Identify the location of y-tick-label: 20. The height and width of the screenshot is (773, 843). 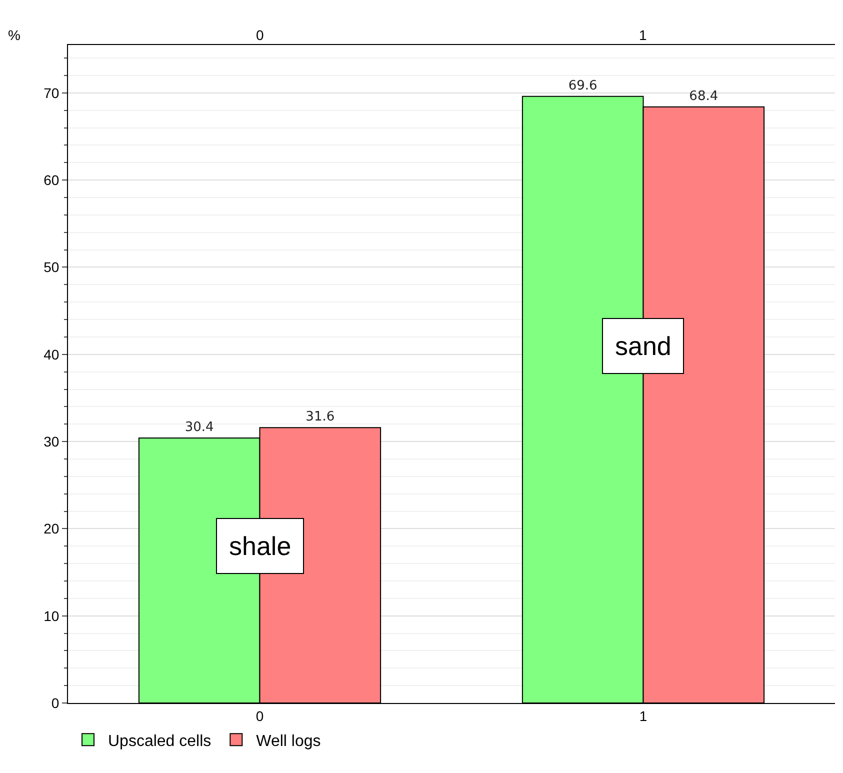
(52, 528).